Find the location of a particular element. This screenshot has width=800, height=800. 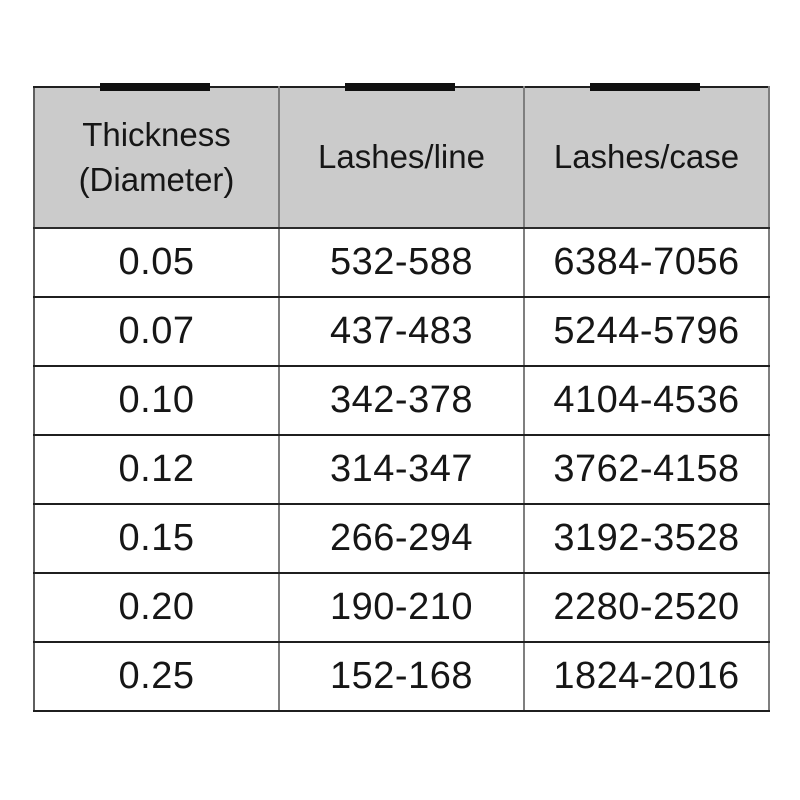

column-header-lashes-case: Lashes/case is located at coordinates (647, 158).